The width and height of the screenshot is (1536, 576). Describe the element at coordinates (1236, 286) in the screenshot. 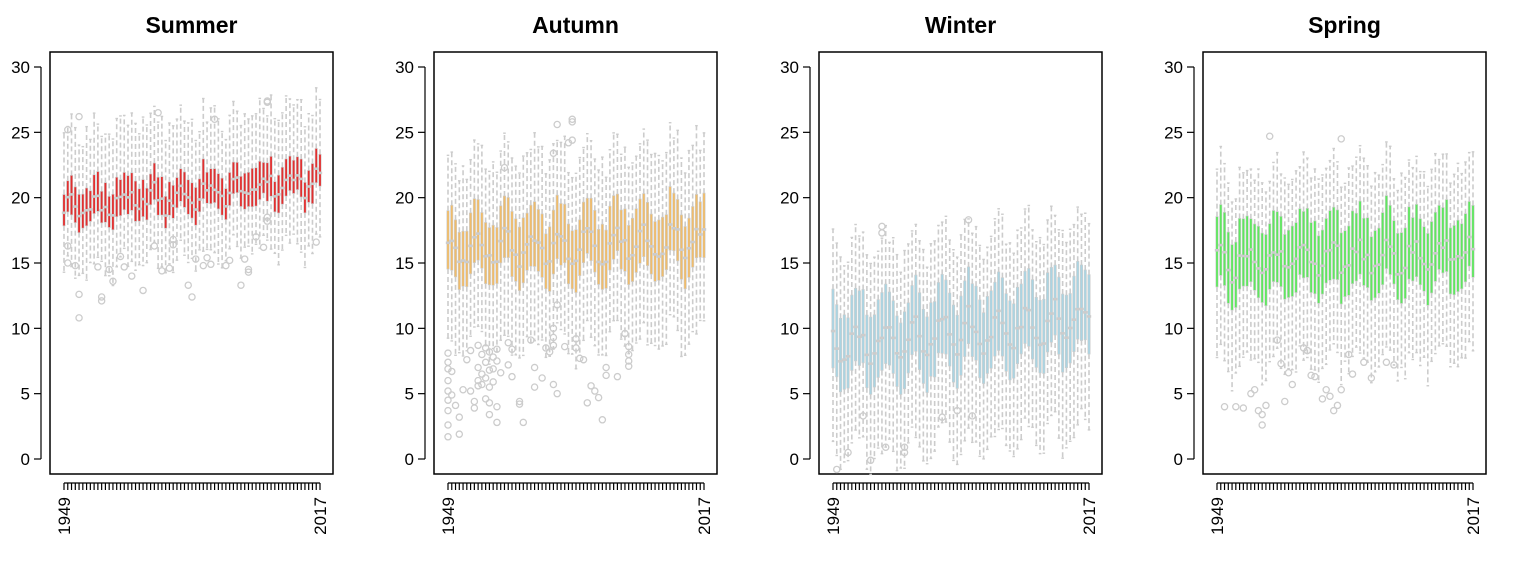

I see `box-1954` at that location.